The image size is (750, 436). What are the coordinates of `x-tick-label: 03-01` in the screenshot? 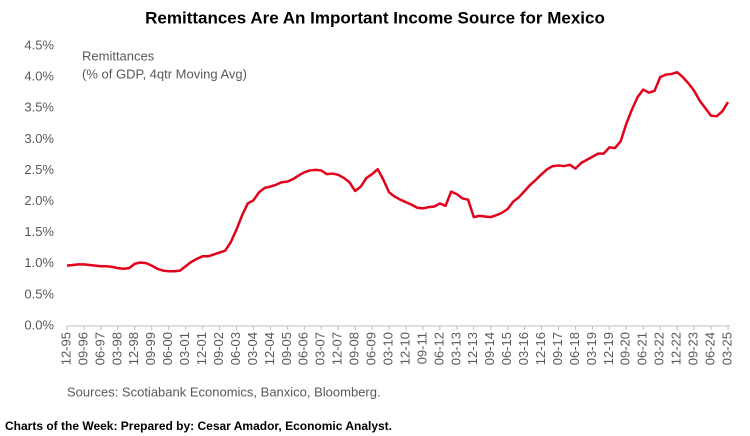 It's located at (184, 348).